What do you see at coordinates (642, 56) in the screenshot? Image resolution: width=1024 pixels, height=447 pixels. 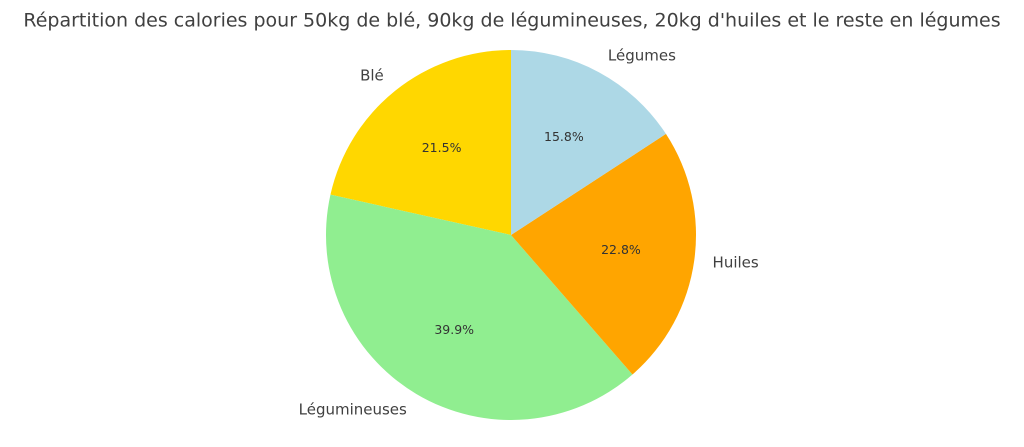 I see `slice-label: Légumes` at bounding box center [642, 56].